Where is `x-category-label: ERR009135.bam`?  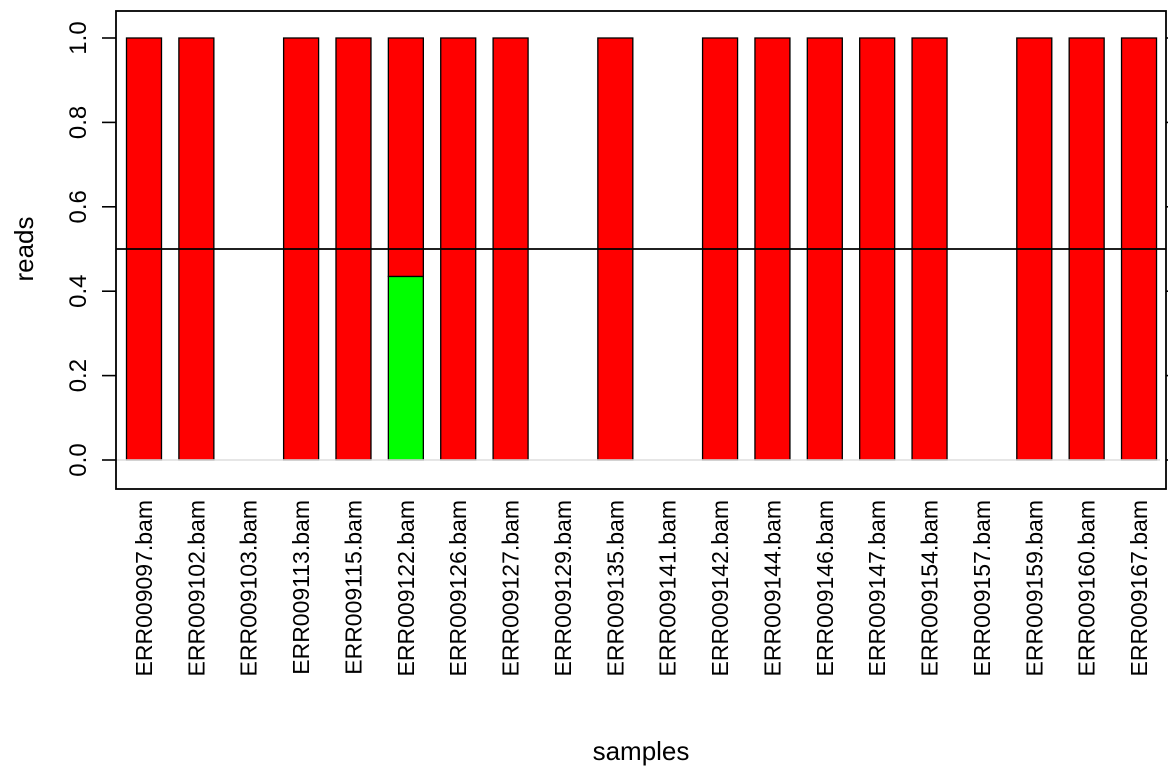
x-category-label: ERR009135.bam is located at coordinates (615, 588).